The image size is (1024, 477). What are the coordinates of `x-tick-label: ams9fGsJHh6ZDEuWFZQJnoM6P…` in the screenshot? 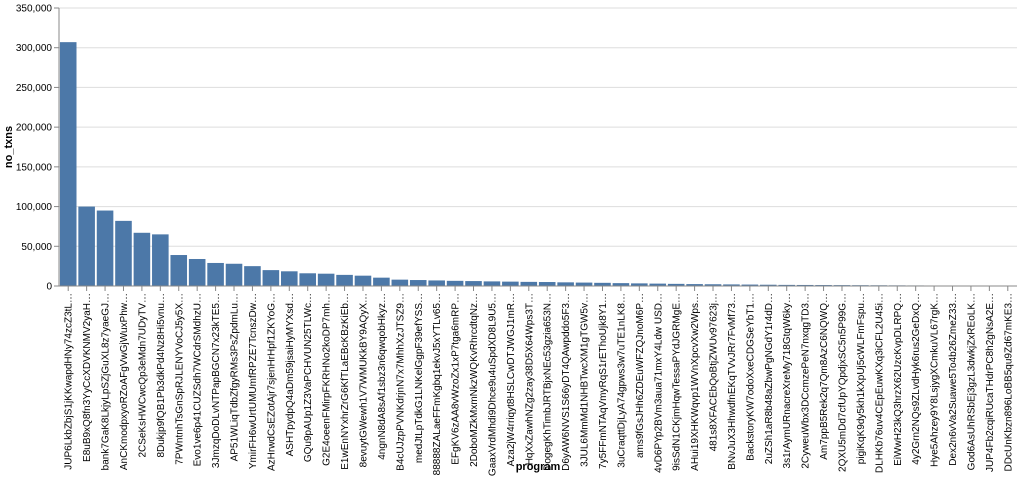 It's located at (640, 375).